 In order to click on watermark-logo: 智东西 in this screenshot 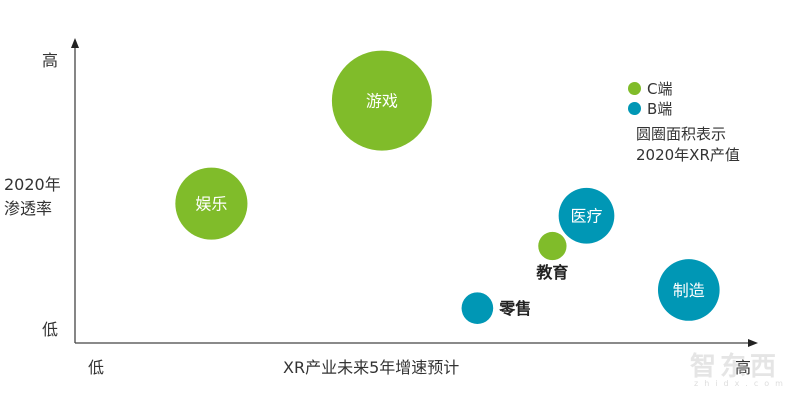, I will do `click(735, 367)`.